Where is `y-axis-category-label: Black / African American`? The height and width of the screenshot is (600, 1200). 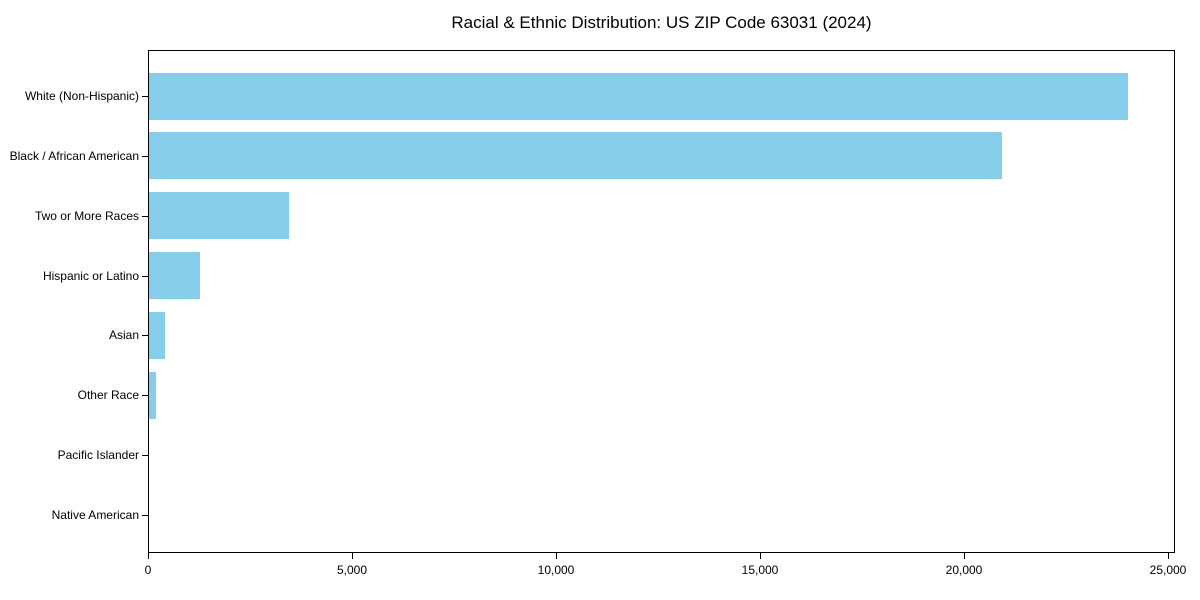 y-axis-category-label: Black / African American is located at coordinates (74, 155).